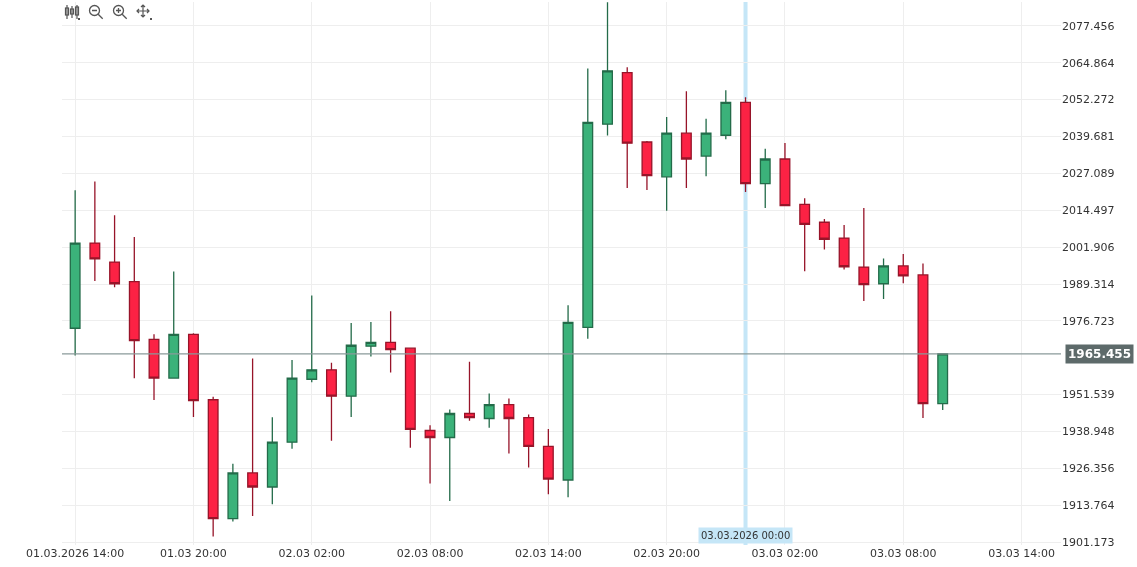 The image size is (1137, 567). Describe the element at coordinates (1088, 506) in the screenshot. I see `y-tick-label: 1913.764` at that location.